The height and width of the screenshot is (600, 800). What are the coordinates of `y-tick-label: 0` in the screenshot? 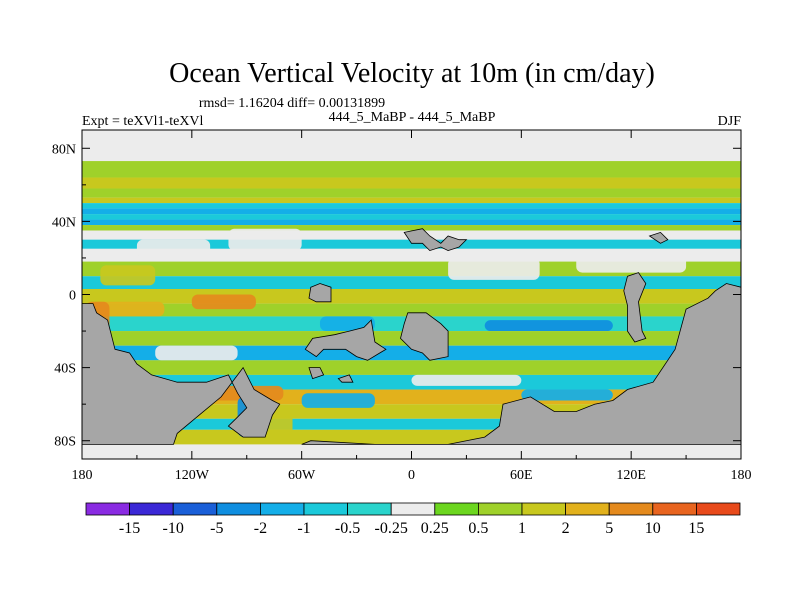 It's located at (72, 296).